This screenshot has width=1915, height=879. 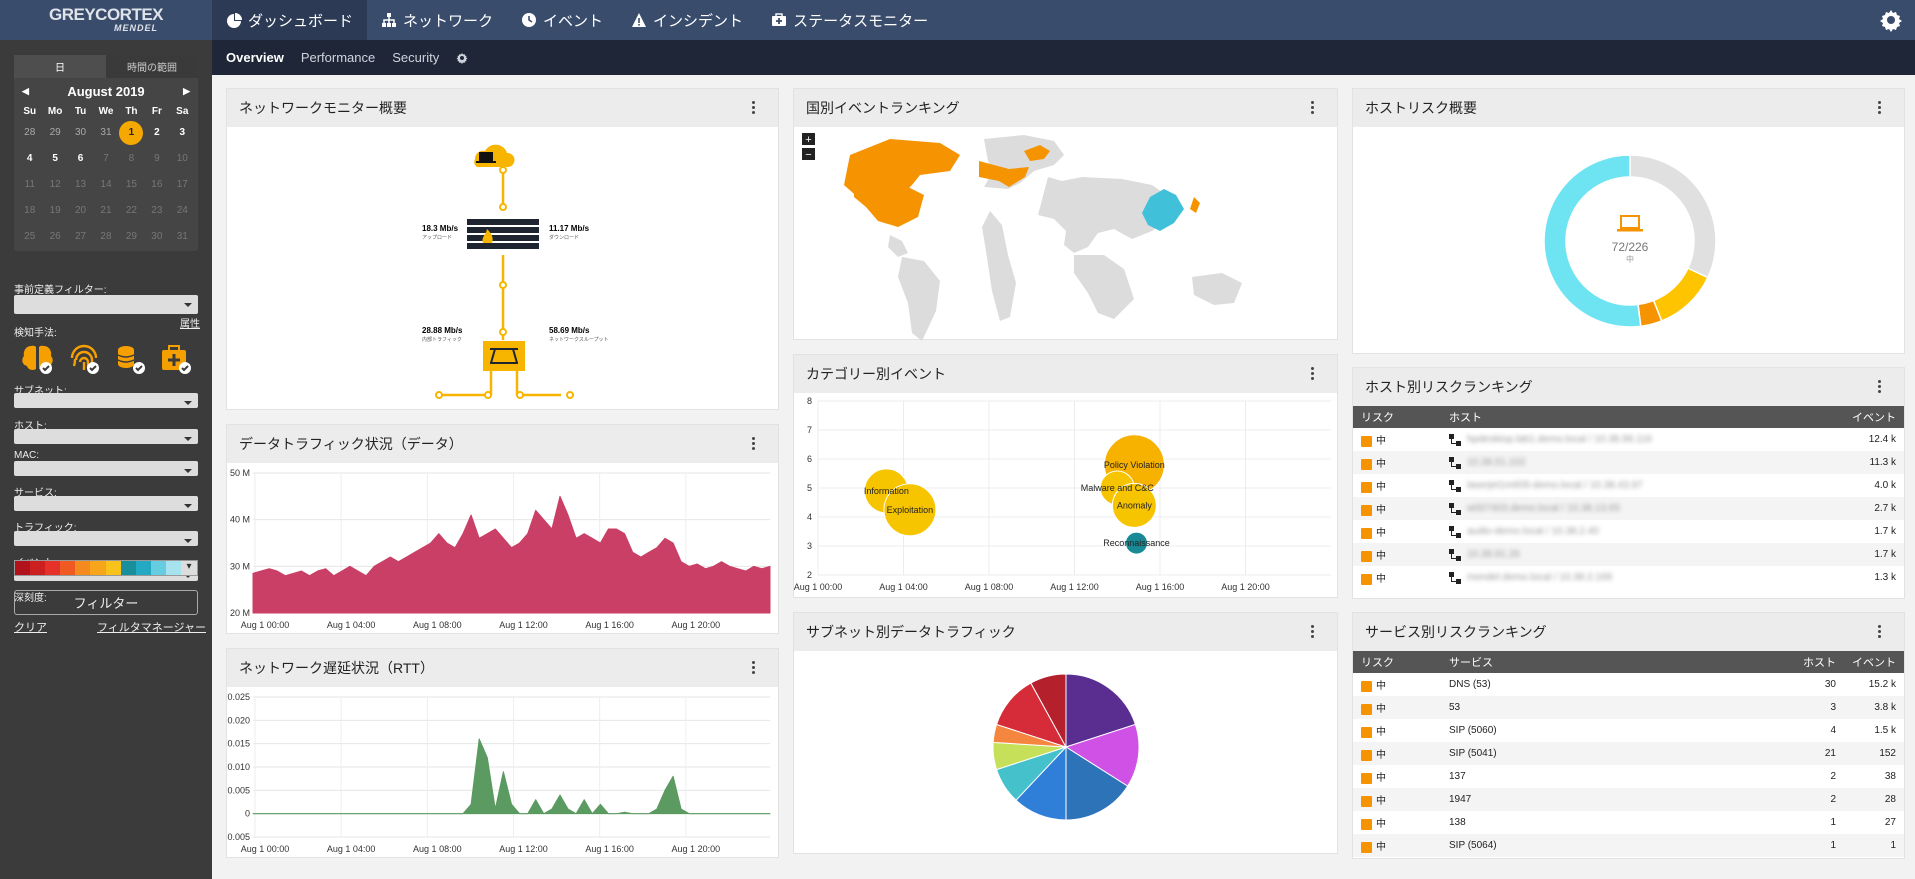 I want to click on predefined-filter-select, so click(x=106, y=304).